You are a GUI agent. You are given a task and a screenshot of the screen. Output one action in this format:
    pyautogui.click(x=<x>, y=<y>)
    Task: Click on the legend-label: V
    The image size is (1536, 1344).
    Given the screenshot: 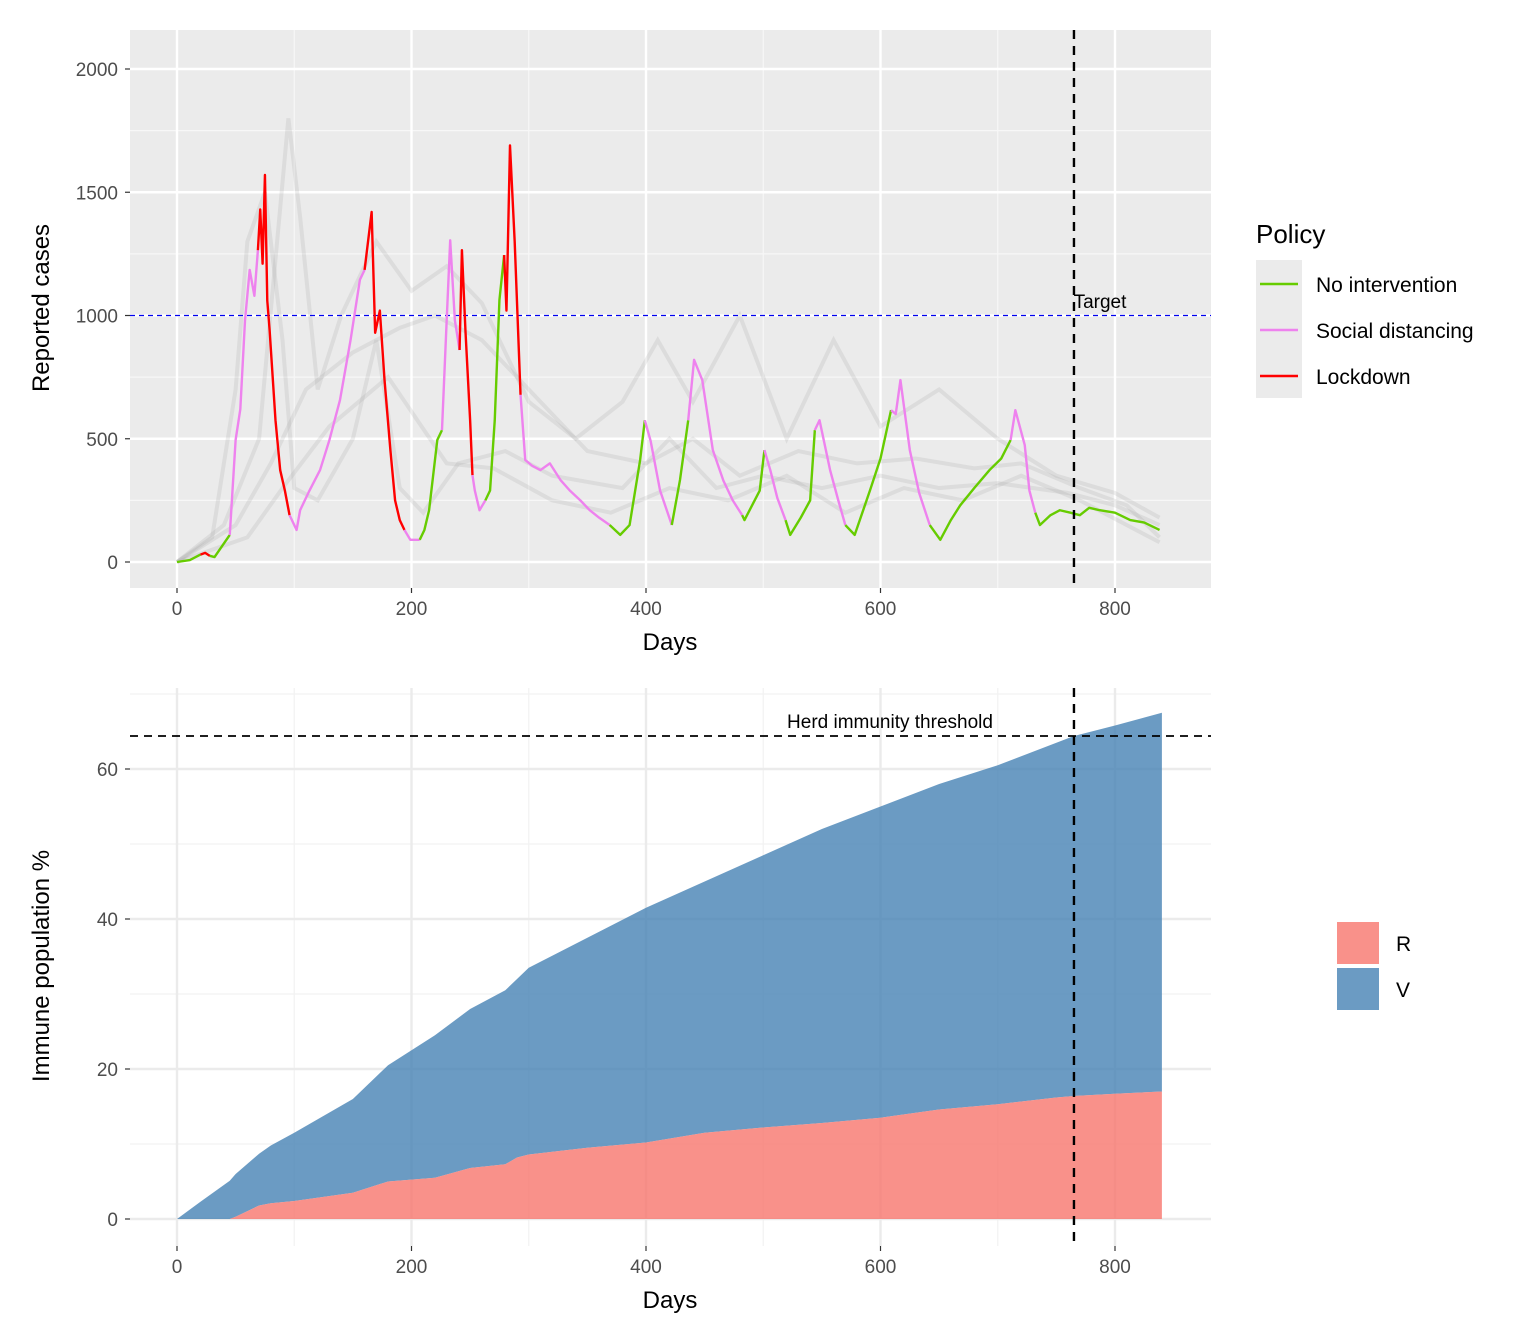 What is the action you would take?
    pyautogui.click(x=1403, y=990)
    